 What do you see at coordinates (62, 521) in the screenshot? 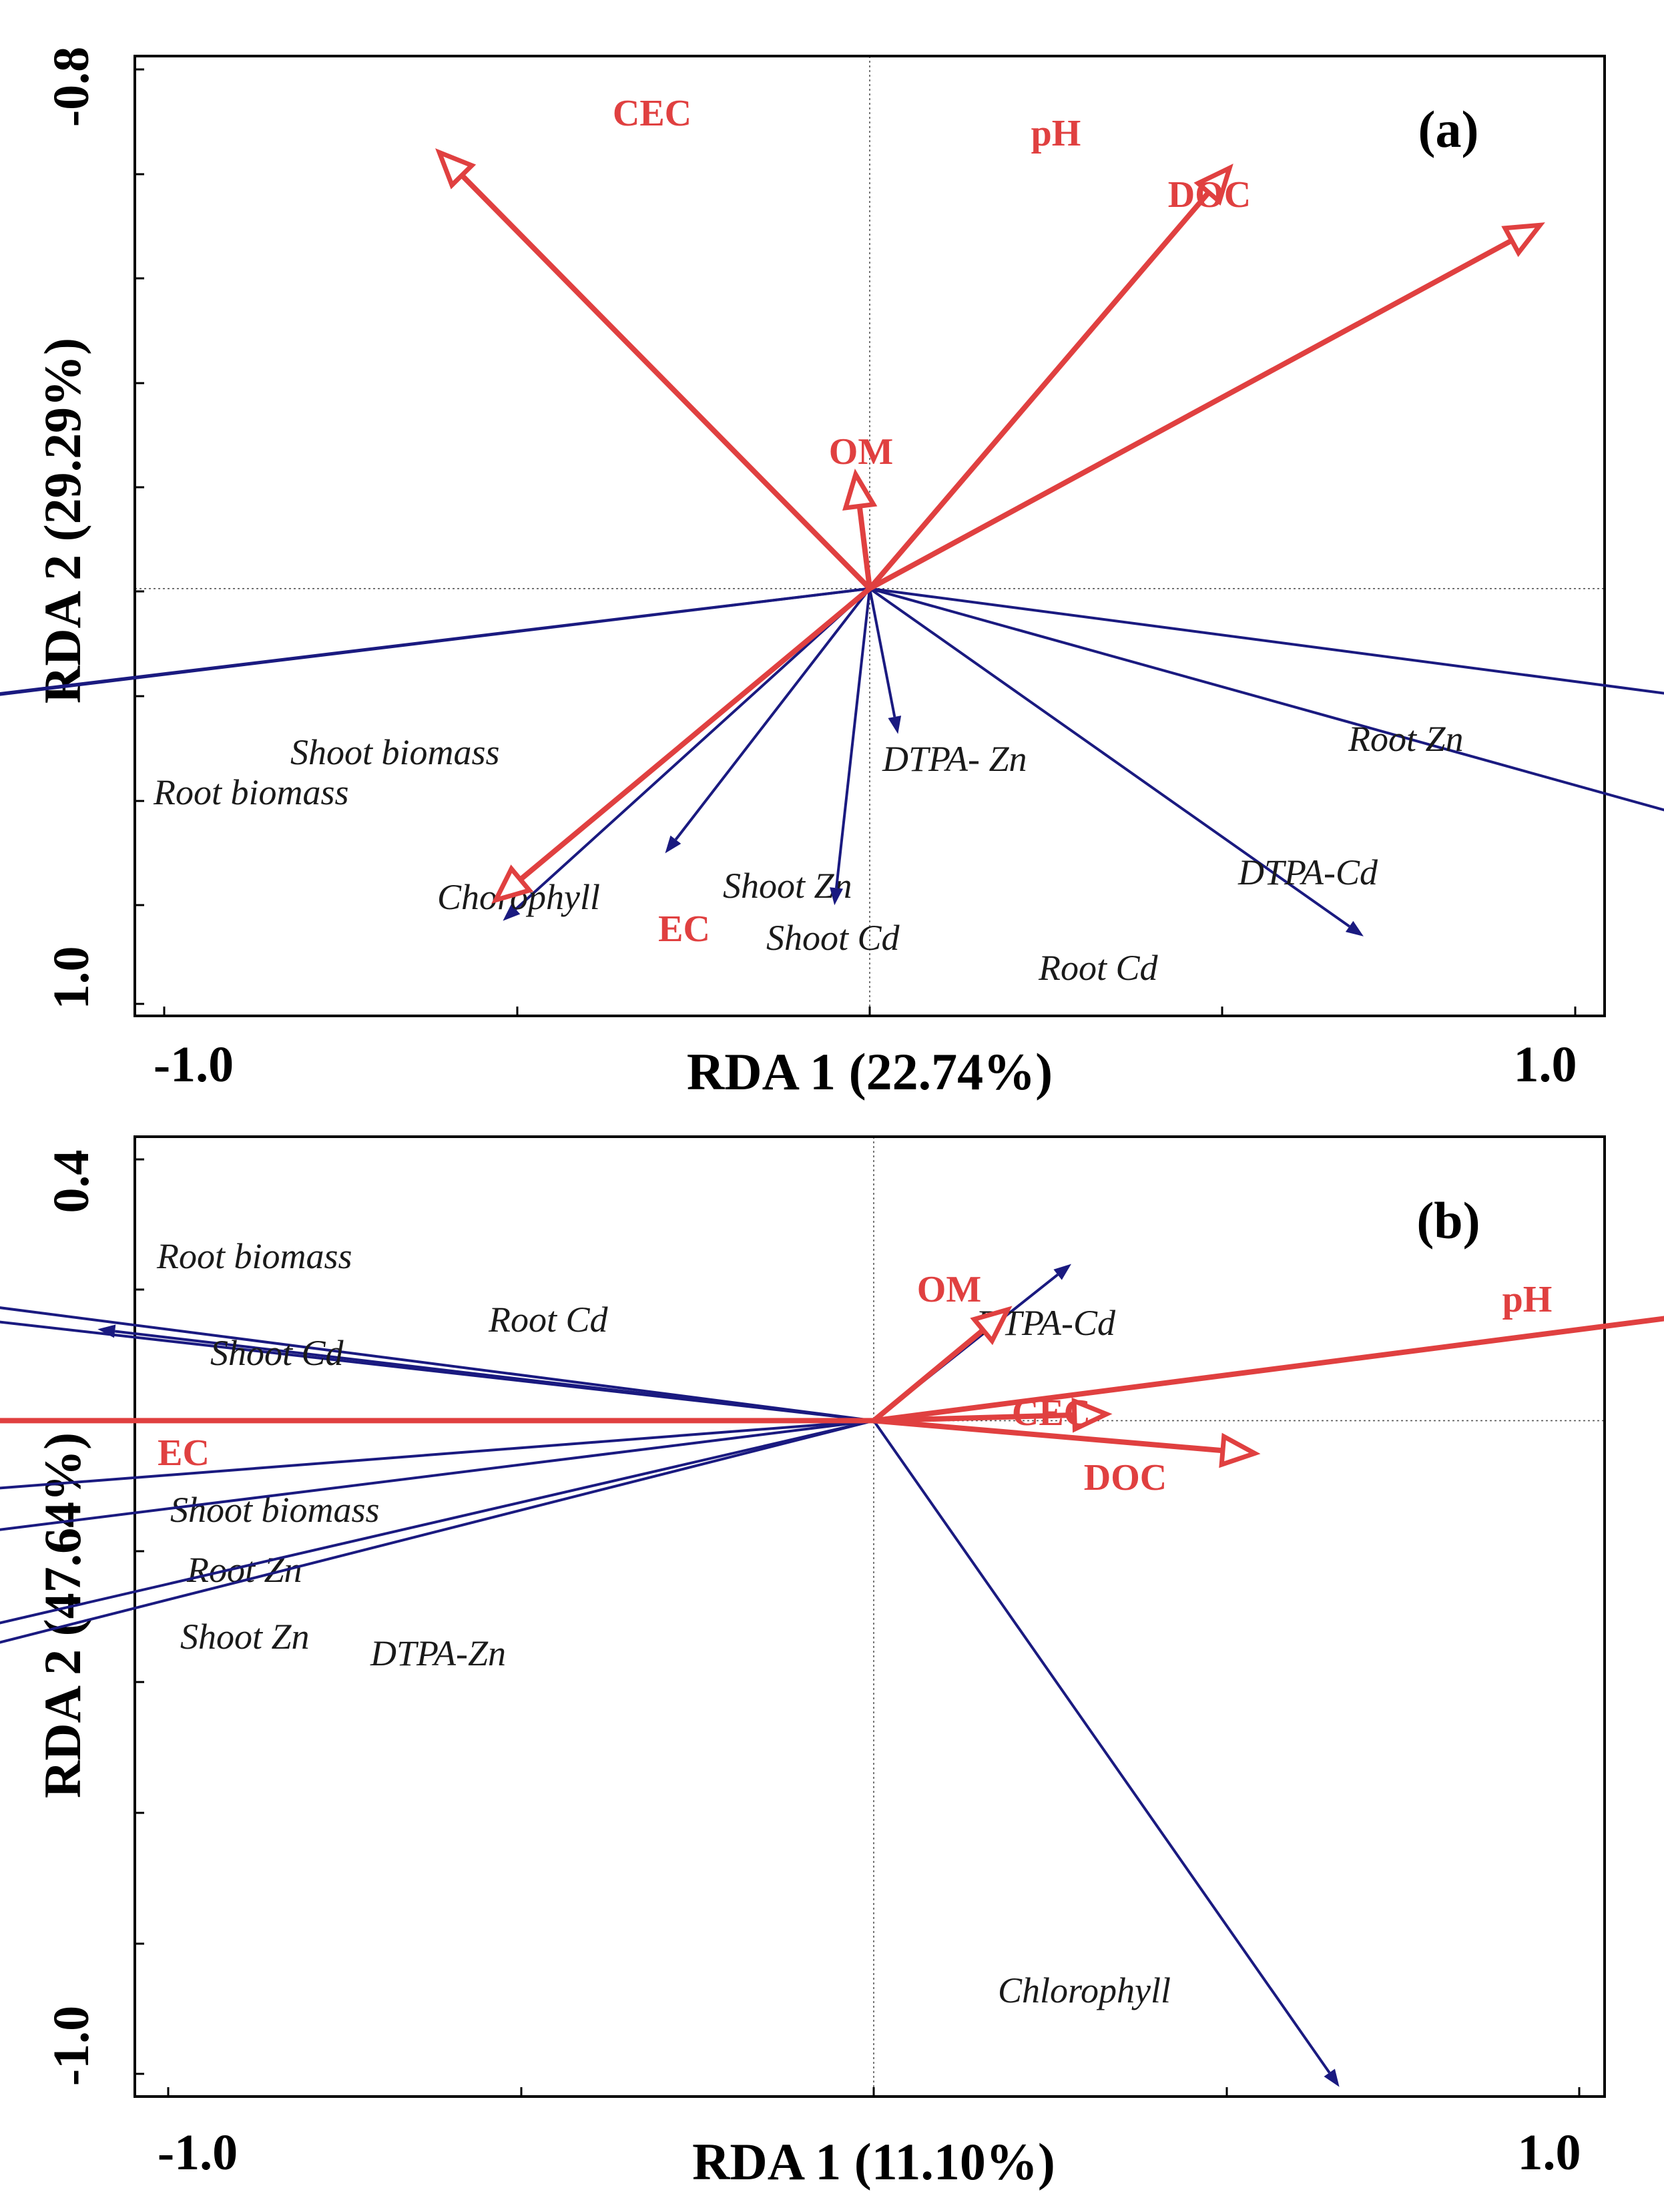
I see `y-axis-title: RDA 2 (29.29%)` at bounding box center [62, 521].